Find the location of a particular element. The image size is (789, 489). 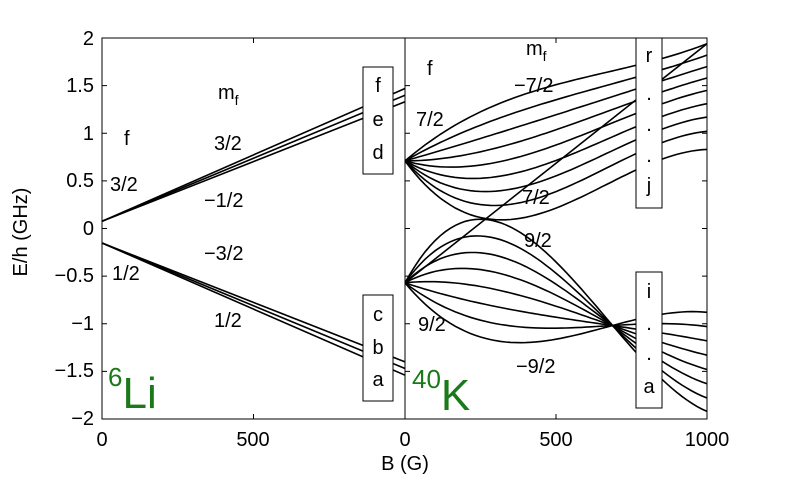

li-lower-box-letter: a is located at coordinates (378, 380).